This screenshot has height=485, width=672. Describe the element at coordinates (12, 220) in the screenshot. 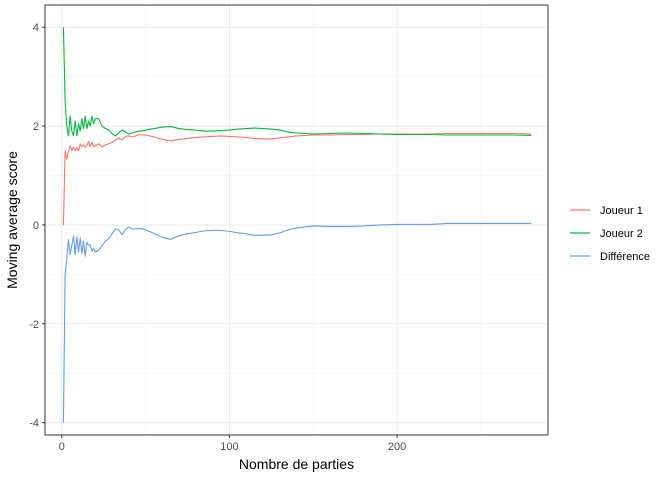

I see `y-axis-title: Moving average score` at that location.